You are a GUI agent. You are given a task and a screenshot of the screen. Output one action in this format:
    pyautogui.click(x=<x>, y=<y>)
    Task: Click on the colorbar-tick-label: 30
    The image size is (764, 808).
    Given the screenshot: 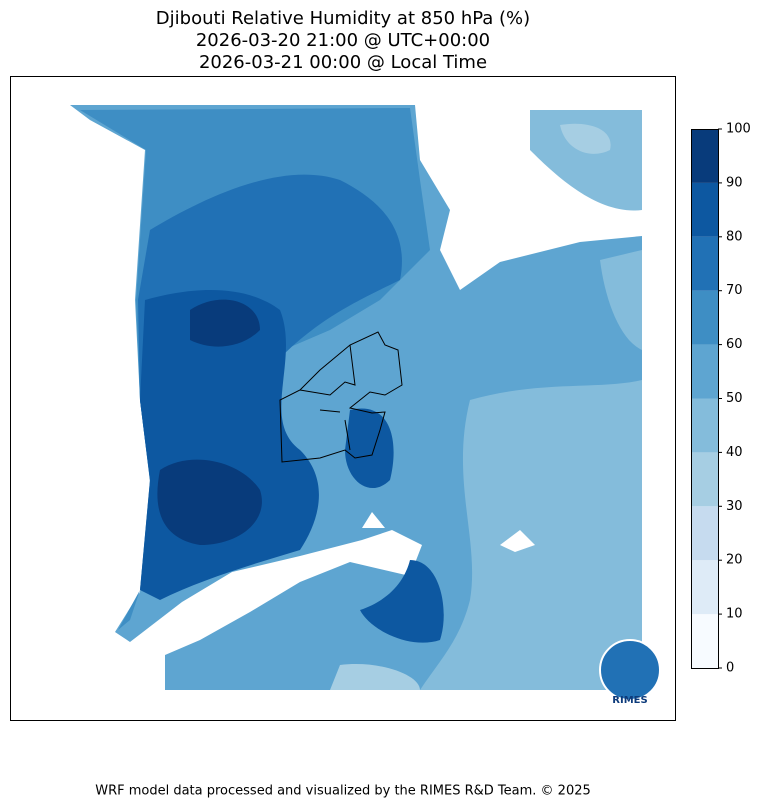 What is the action you would take?
    pyautogui.click(x=734, y=506)
    